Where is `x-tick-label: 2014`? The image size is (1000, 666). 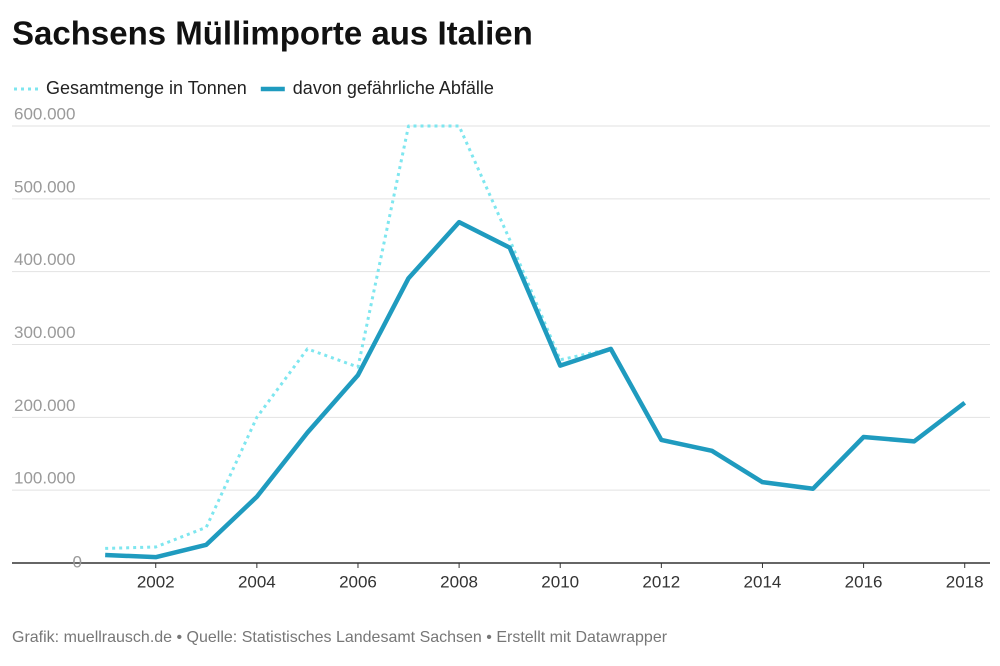 x-tick-label: 2014 is located at coordinates (763, 581).